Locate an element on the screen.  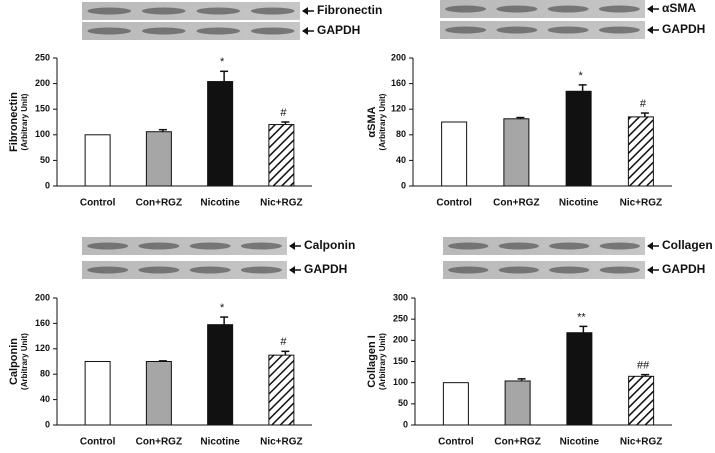
y-tick-label: 300 is located at coordinates (400, 297).